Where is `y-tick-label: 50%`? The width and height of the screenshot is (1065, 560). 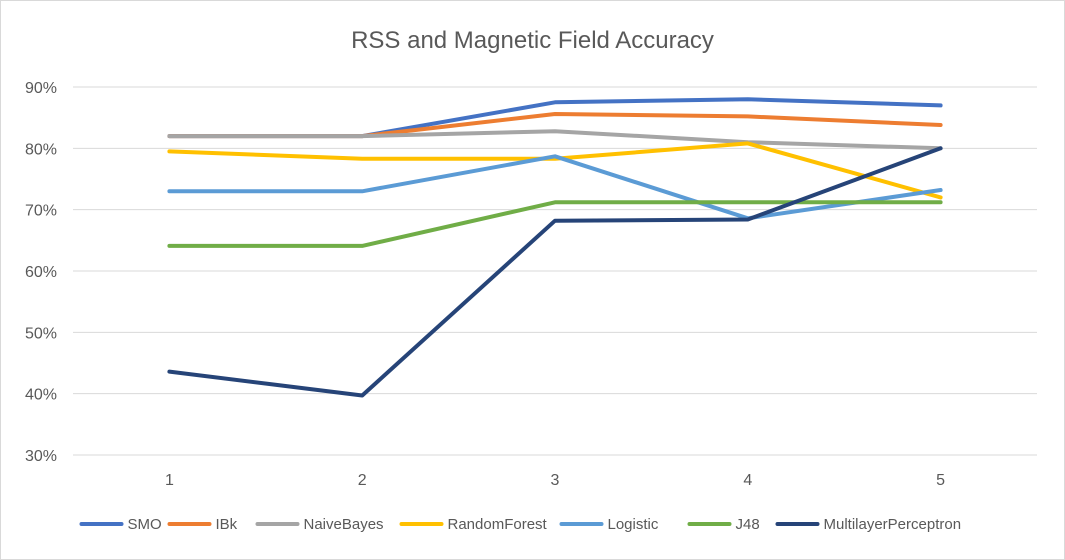
y-tick-label: 50% is located at coordinates (41, 333).